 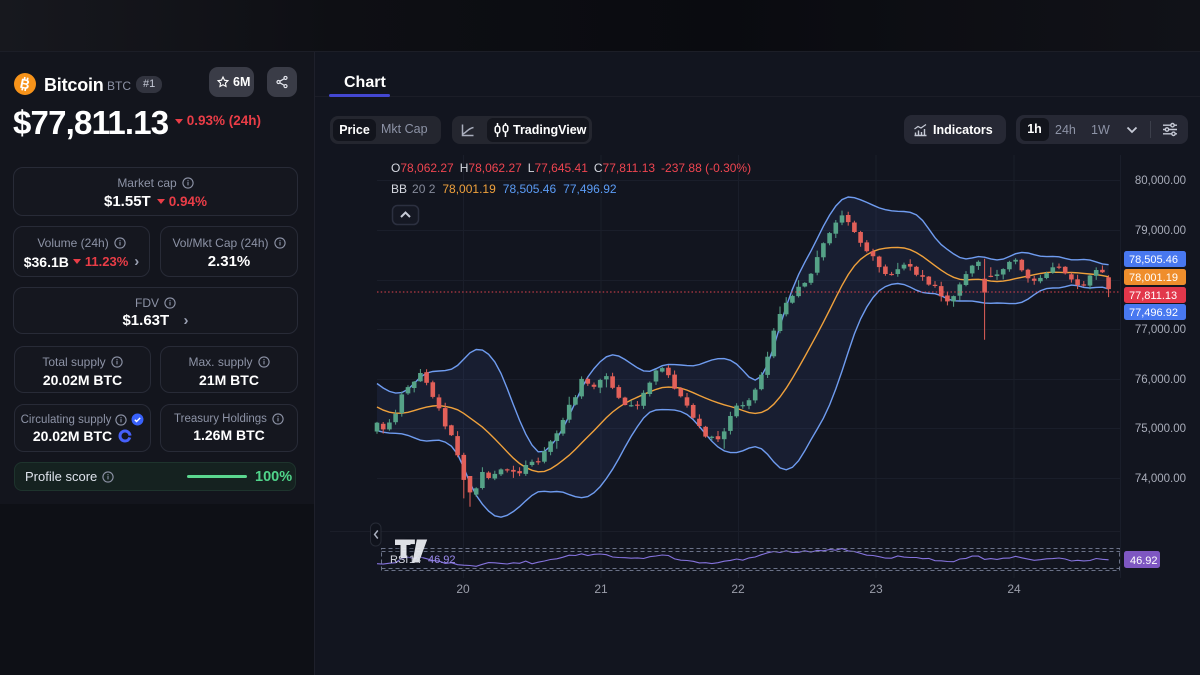 I want to click on svg-text: 77,811.13, so click(x=1153, y=296).